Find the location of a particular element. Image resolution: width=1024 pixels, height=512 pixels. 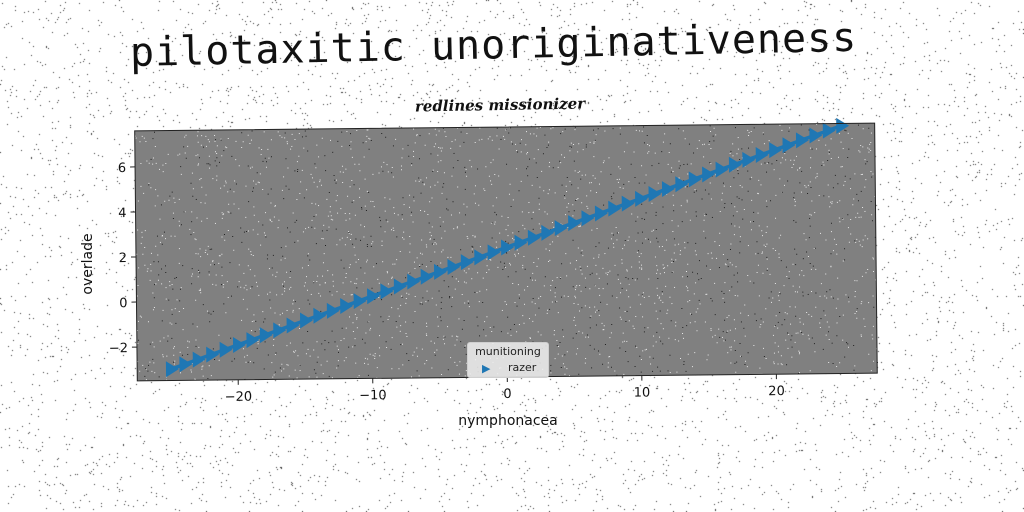

x-tick-label: 10 is located at coordinates (642, 392).